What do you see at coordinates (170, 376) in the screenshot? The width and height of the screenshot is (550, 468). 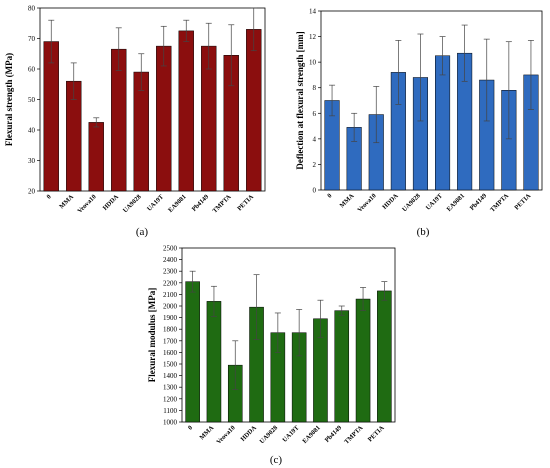 I see `y-tick-label: 1400` at bounding box center [170, 376].